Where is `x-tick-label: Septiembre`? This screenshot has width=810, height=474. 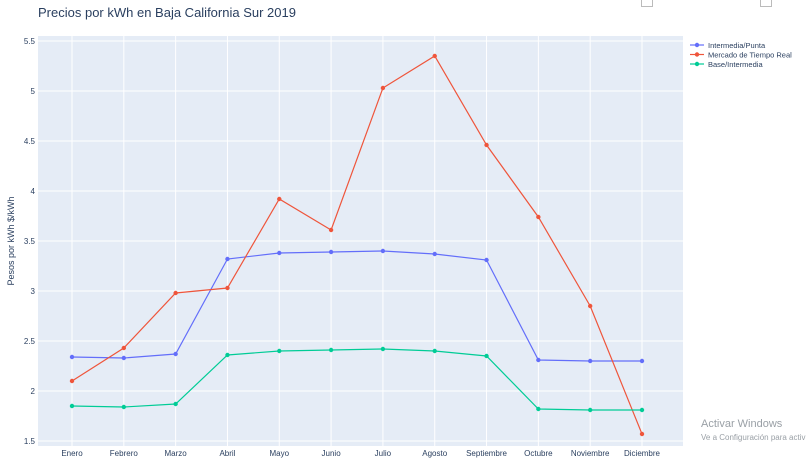 x-tick-label: Septiembre is located at coordinates (486, 453).